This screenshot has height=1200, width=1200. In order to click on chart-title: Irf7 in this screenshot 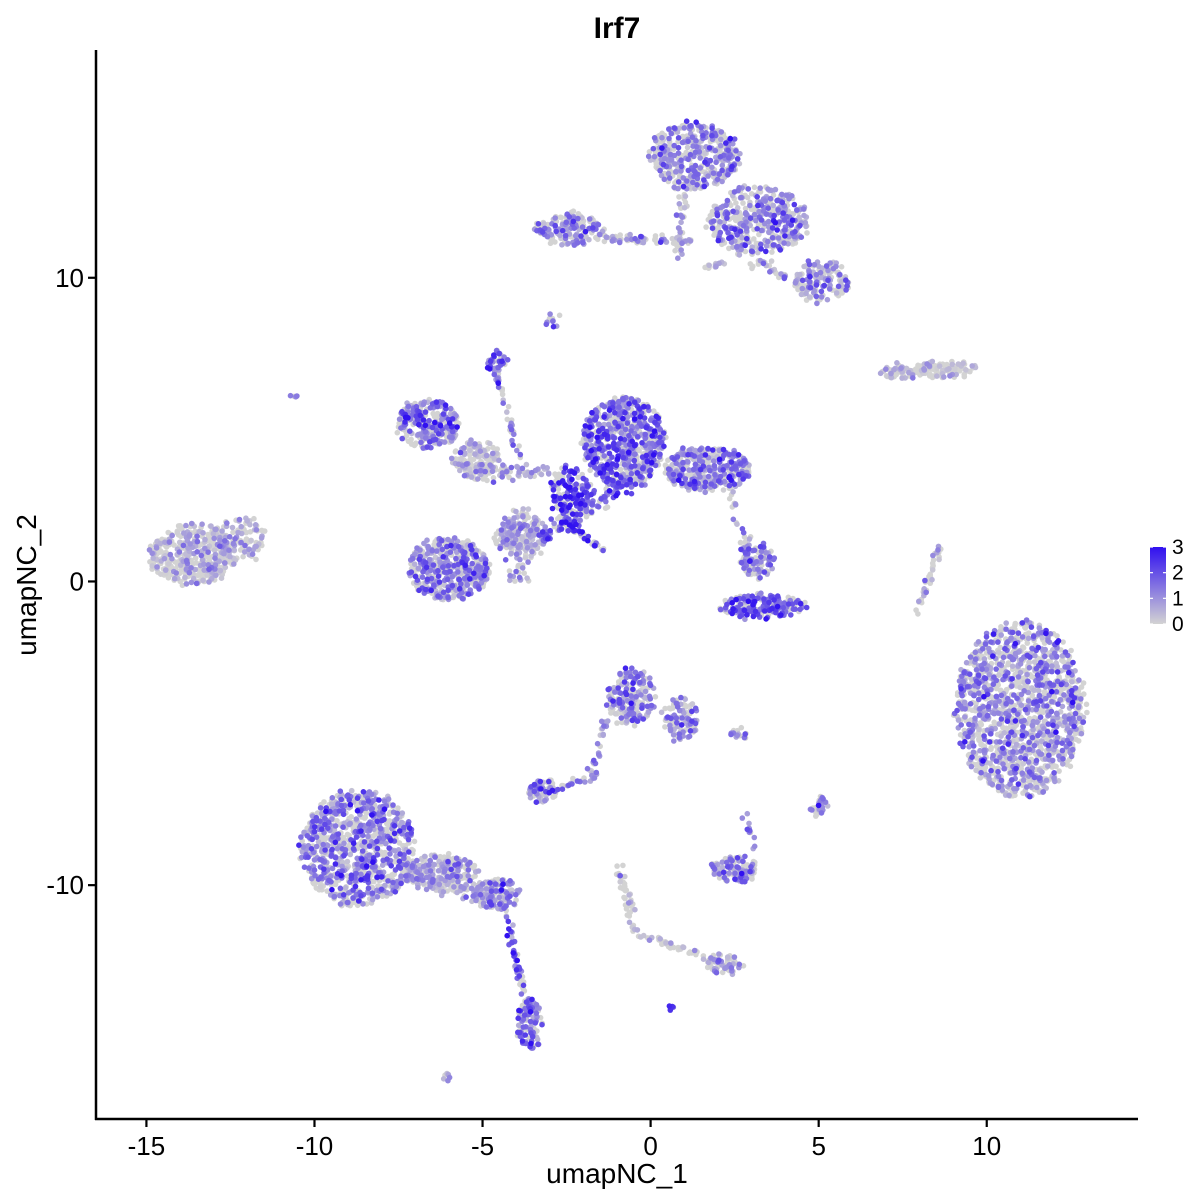, I will do `click(617, 28)`.